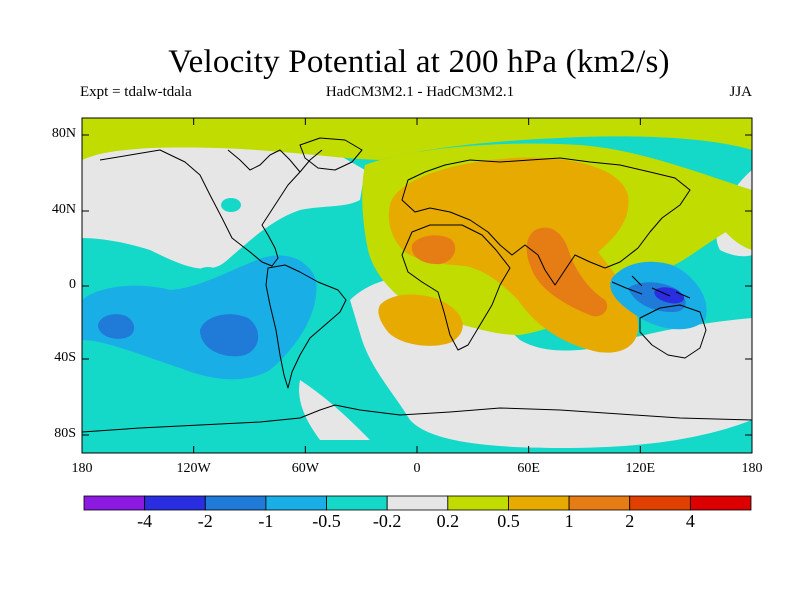 The width and height of the screenshot is (800, 600). I want to click on coastline-south-america, so click(306, 326).